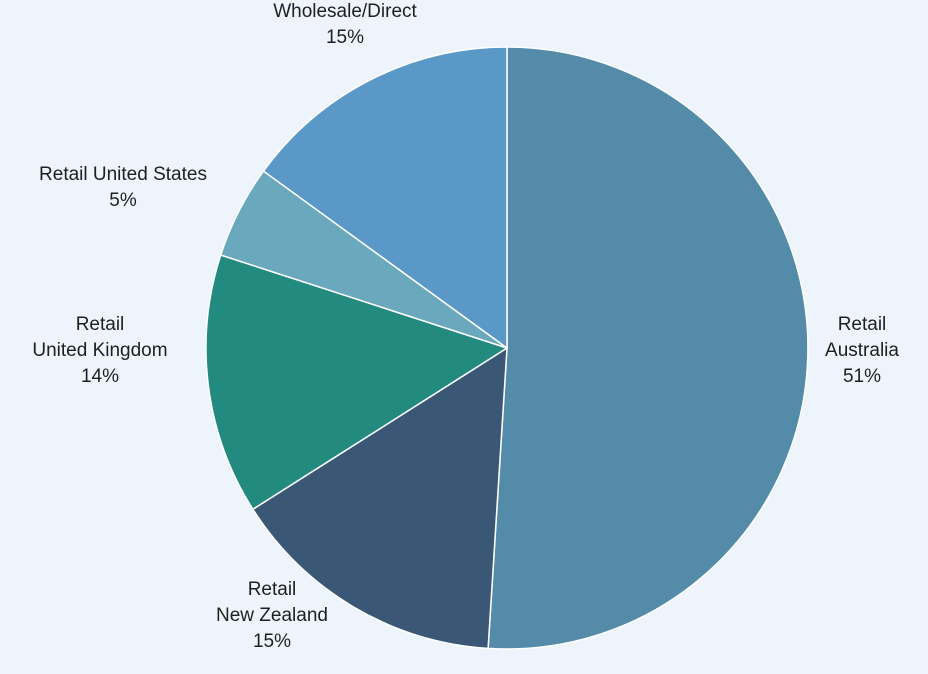 The height and width of the screenshot is (674, 928). What do you see at coordinates (345, 11) in the screenshot?
I see `slice-name-label: Wholesale/Direct` at bounding box center [345, 11].